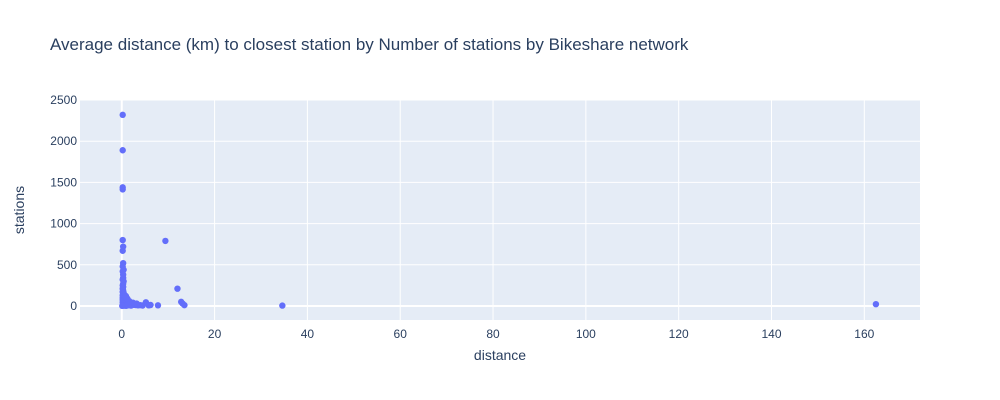  Describe the element at coordinates (121, 334) in the screenshot. I see `x-tick-label: 0` at that location.